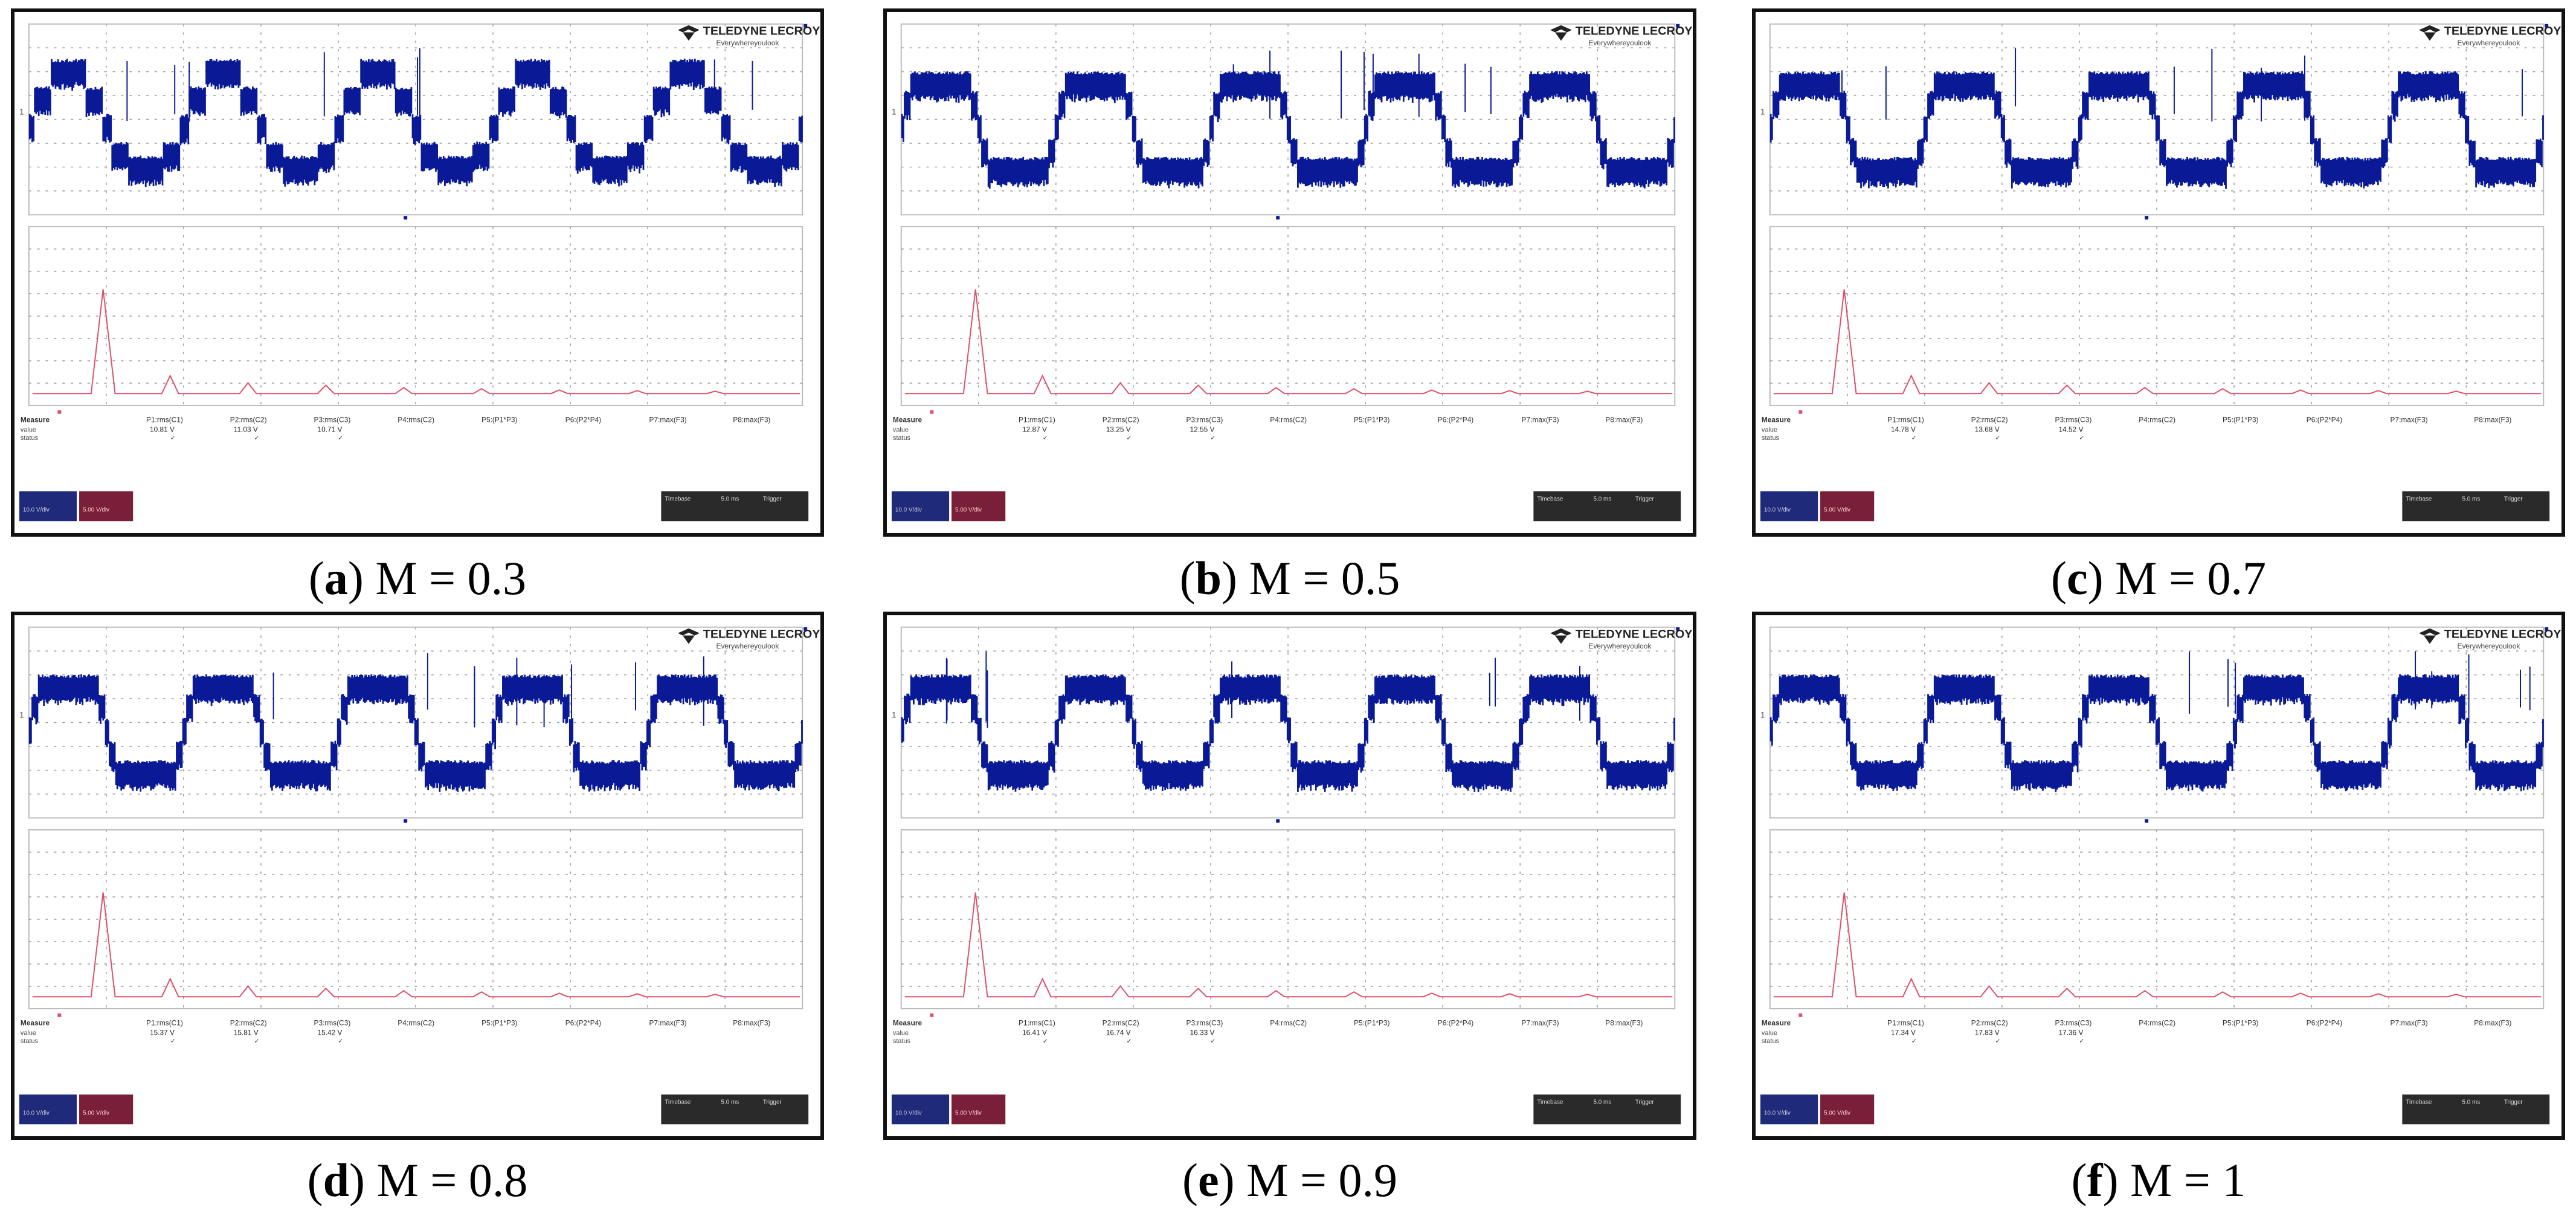 This screenshot has height=1216, width=2576. Describe the element at coordinates (2070, 1032) in the screenshot. I see `measure-value-3: 17.36 V` at that location.